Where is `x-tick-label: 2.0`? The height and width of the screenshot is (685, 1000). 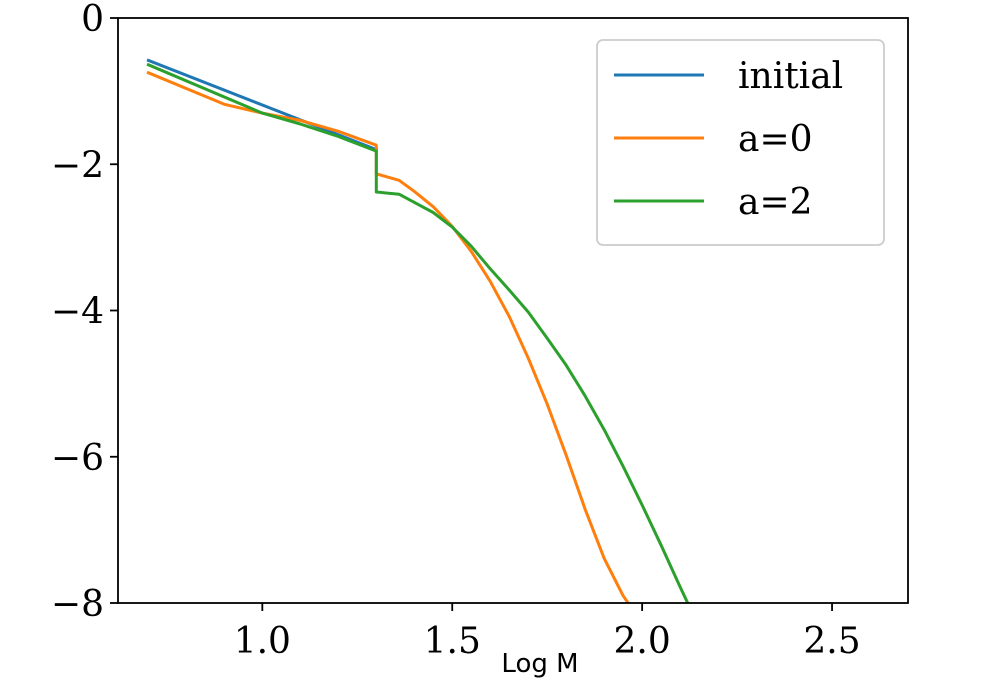
x-tick-label: 2.0 is located at coordinates (642, 641).